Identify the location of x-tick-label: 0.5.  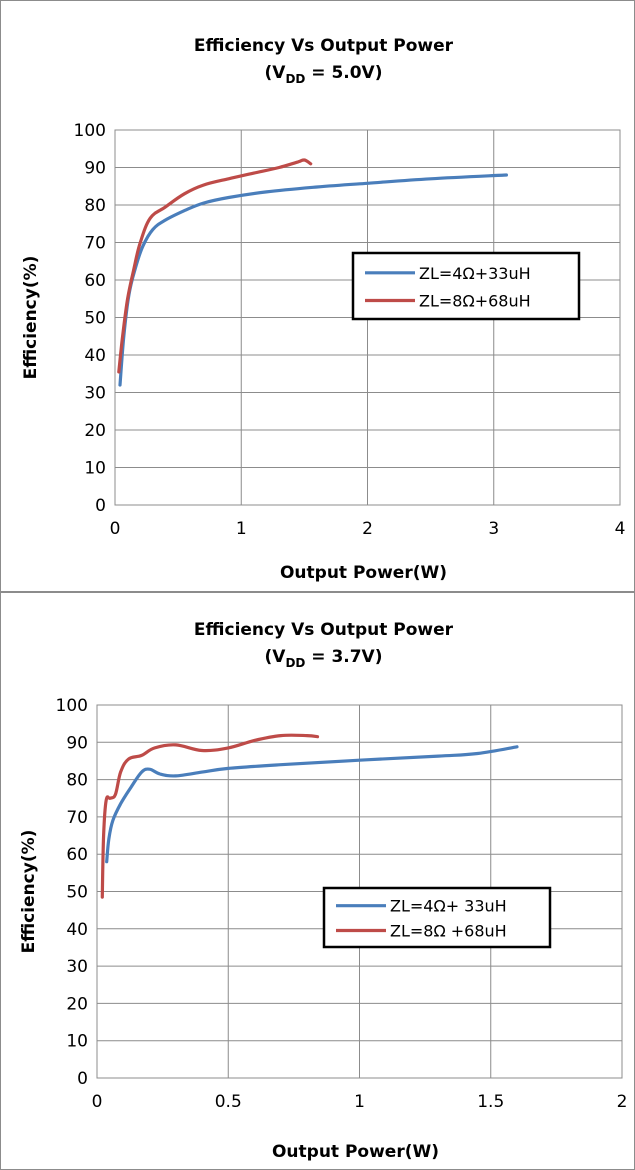
(228, 1102).